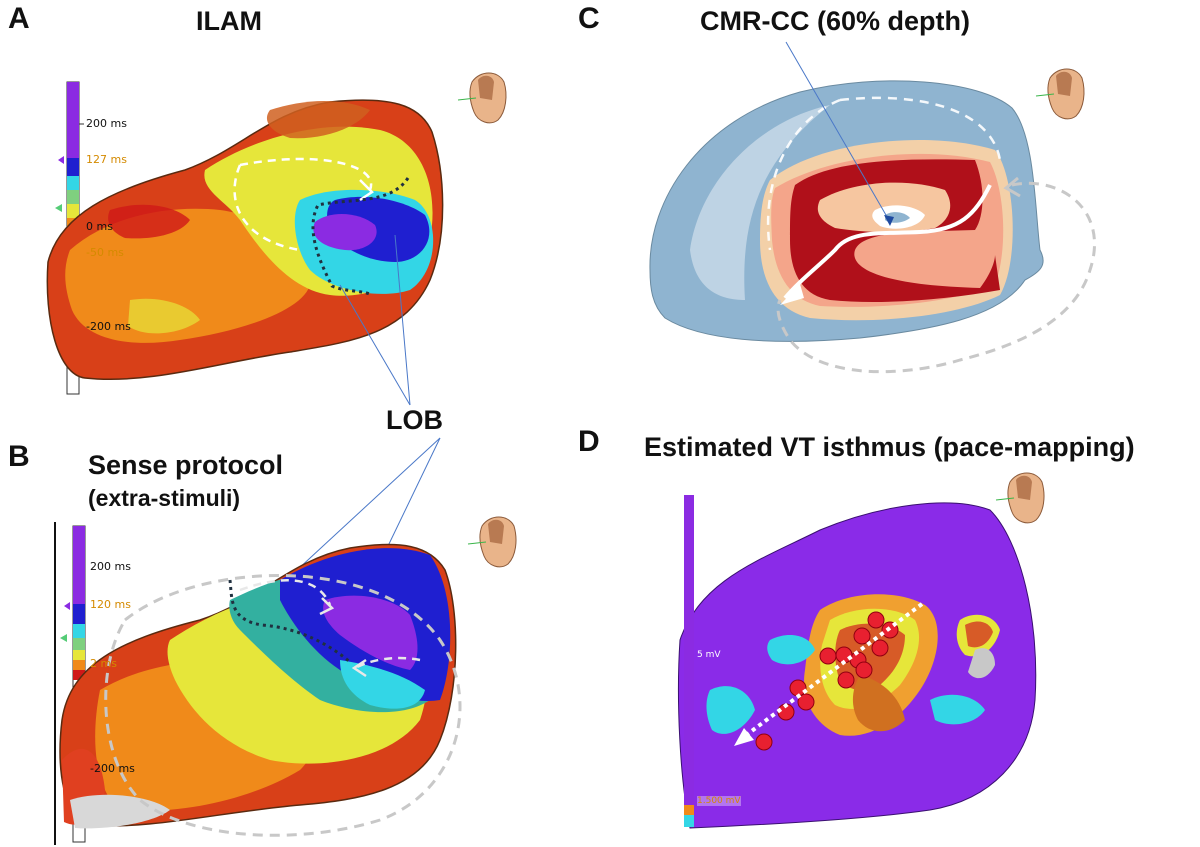  Describe the element at coordinates (245, 240) in the screenshot. I see `panel-a-heart-map` at that location.